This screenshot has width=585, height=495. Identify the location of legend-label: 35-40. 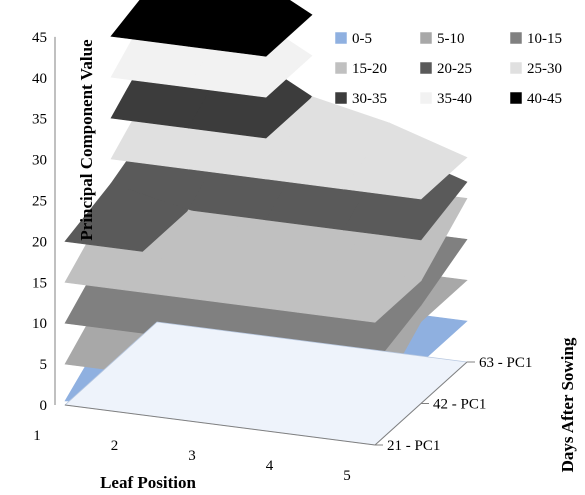
(454, 99).